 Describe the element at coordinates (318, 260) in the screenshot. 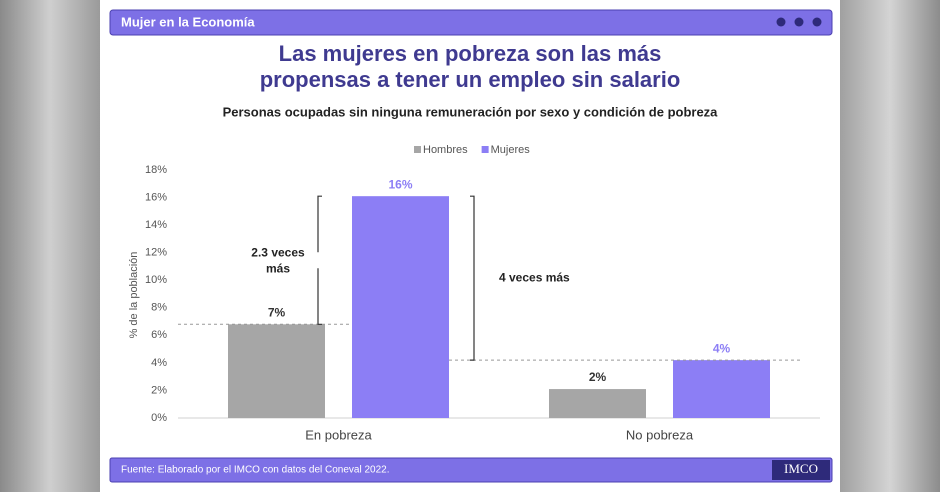

I see `annotation-bg` at that location.